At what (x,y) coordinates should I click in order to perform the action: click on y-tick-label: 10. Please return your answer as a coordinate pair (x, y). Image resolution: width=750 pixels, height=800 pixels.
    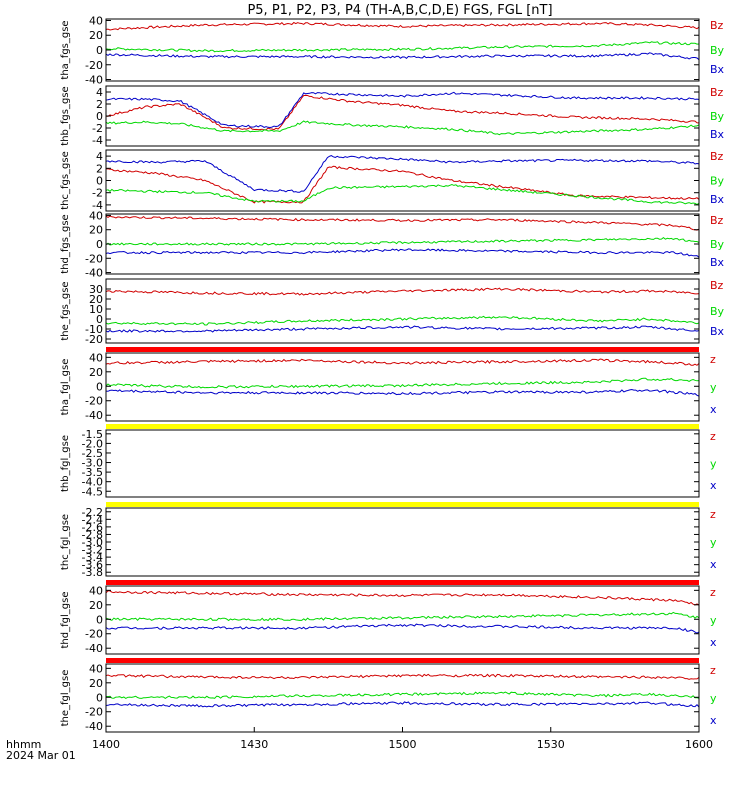
    Looking at the image, I should click on (96, 309).